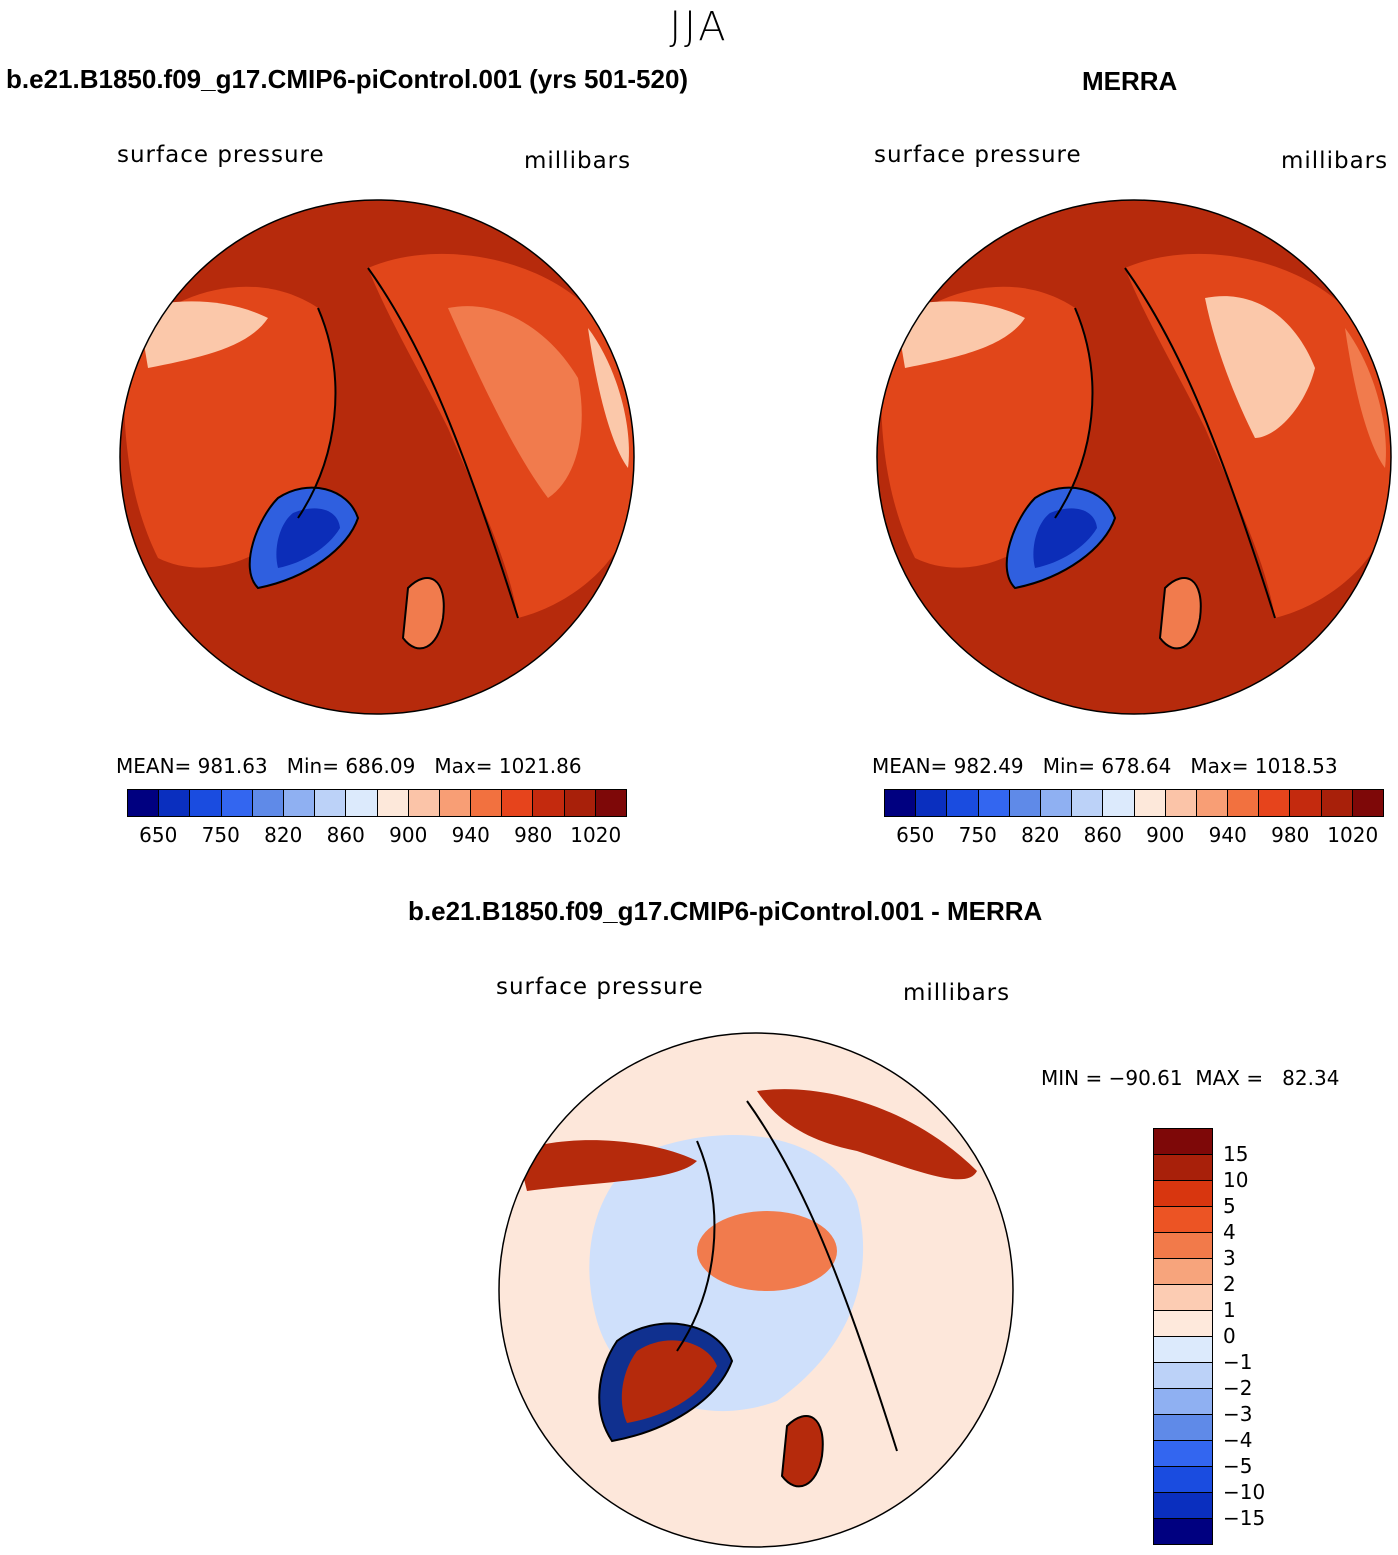 This screenshot has height=1555, width=1398. I want to click on map1-rockies, so click(203, 334).